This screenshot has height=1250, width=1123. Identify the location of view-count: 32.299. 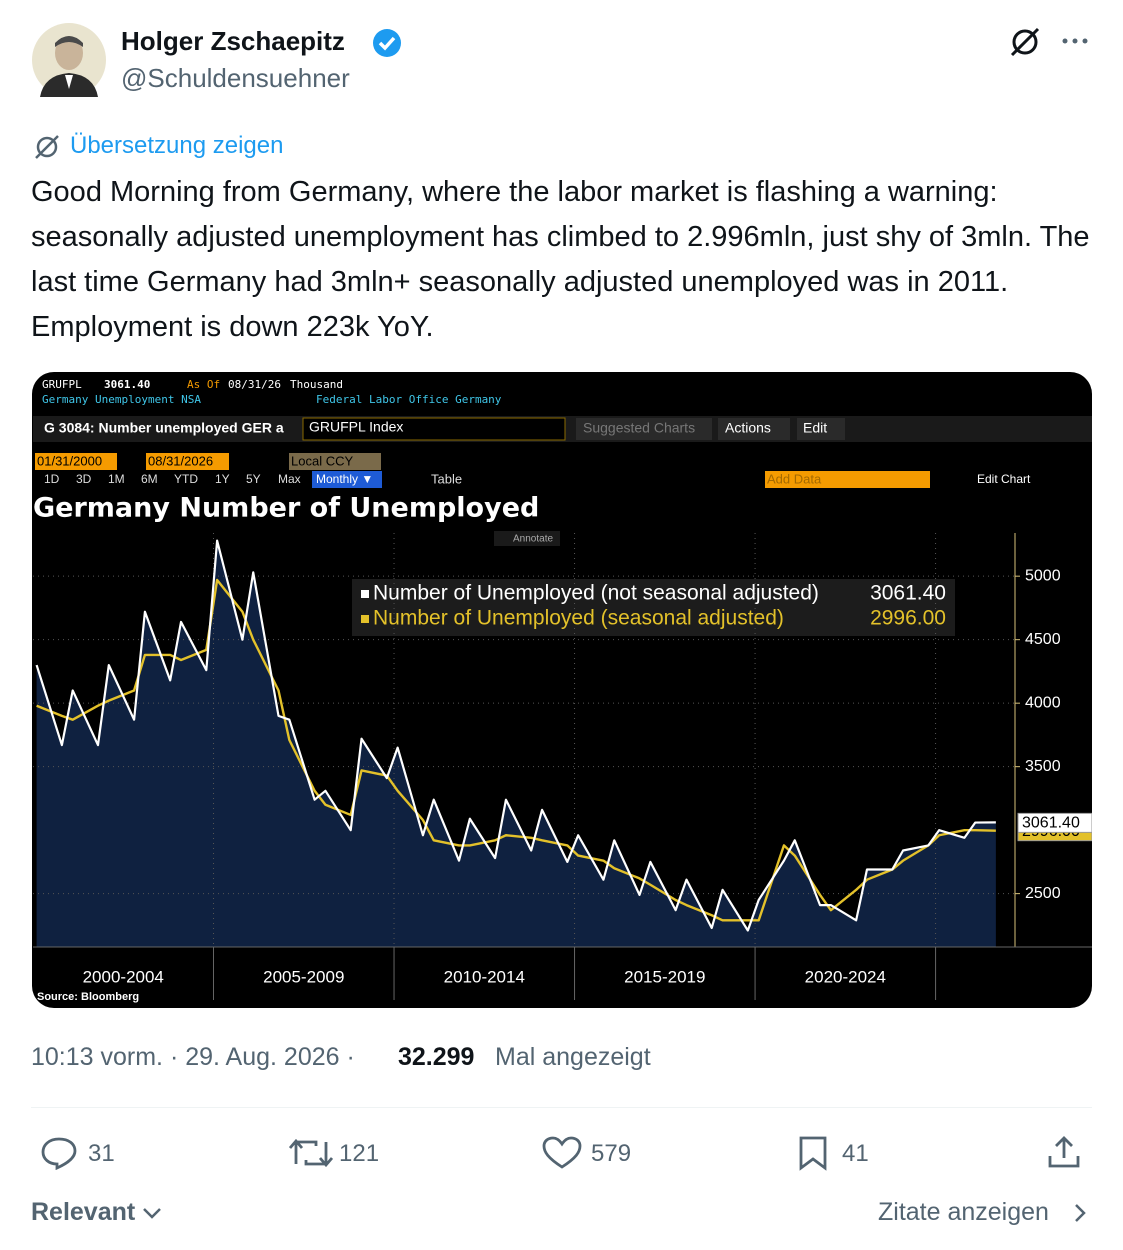
(436, 1057).